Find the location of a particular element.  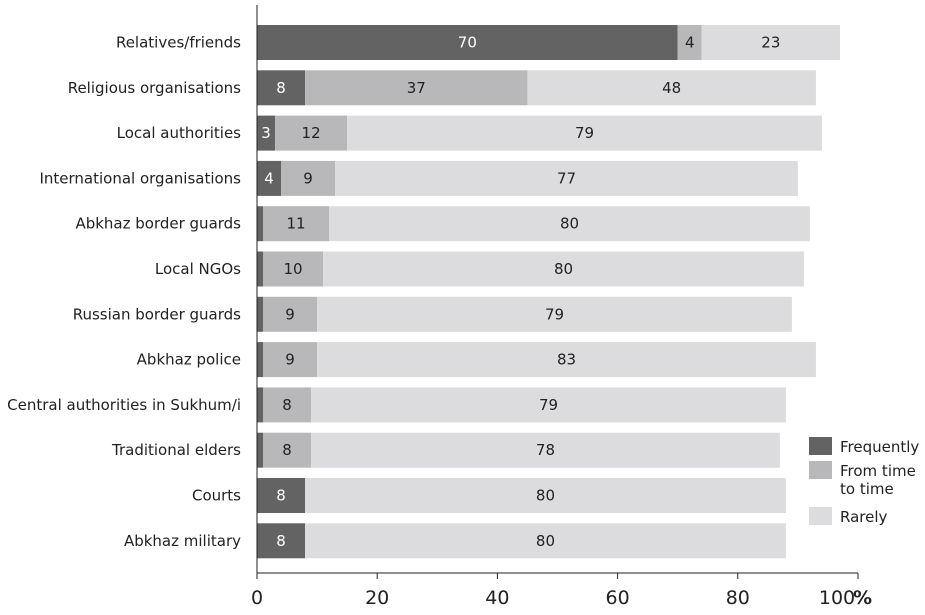

legend-label: Frequently is located at coordinates (879, 447).